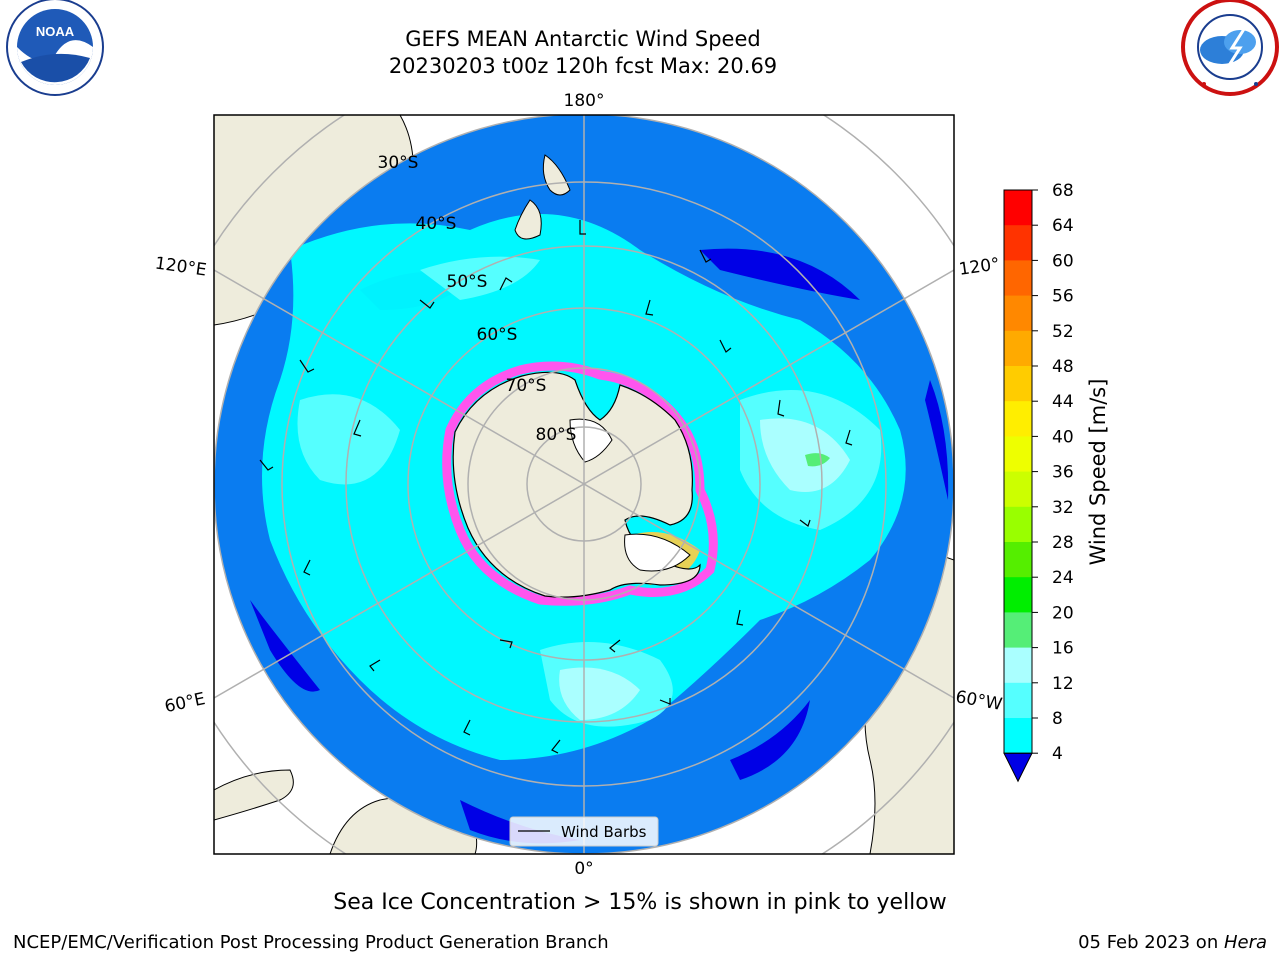  I want to click on colorbar-label: Wind Speed [m/s], so click(1098, 472).